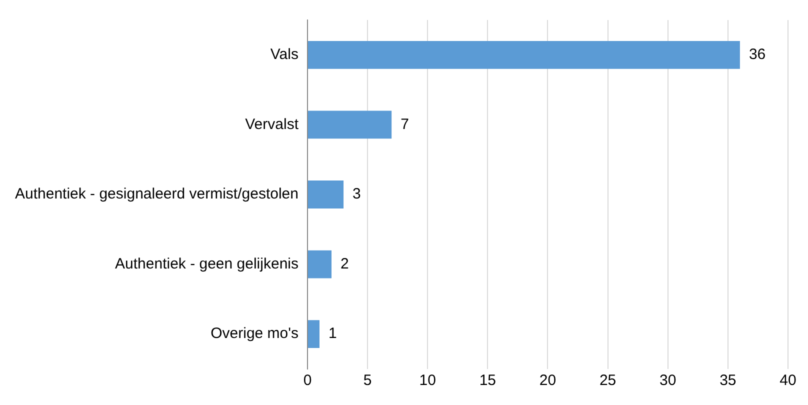  I want to click on x-tick-label: 15, so click(487, 381).